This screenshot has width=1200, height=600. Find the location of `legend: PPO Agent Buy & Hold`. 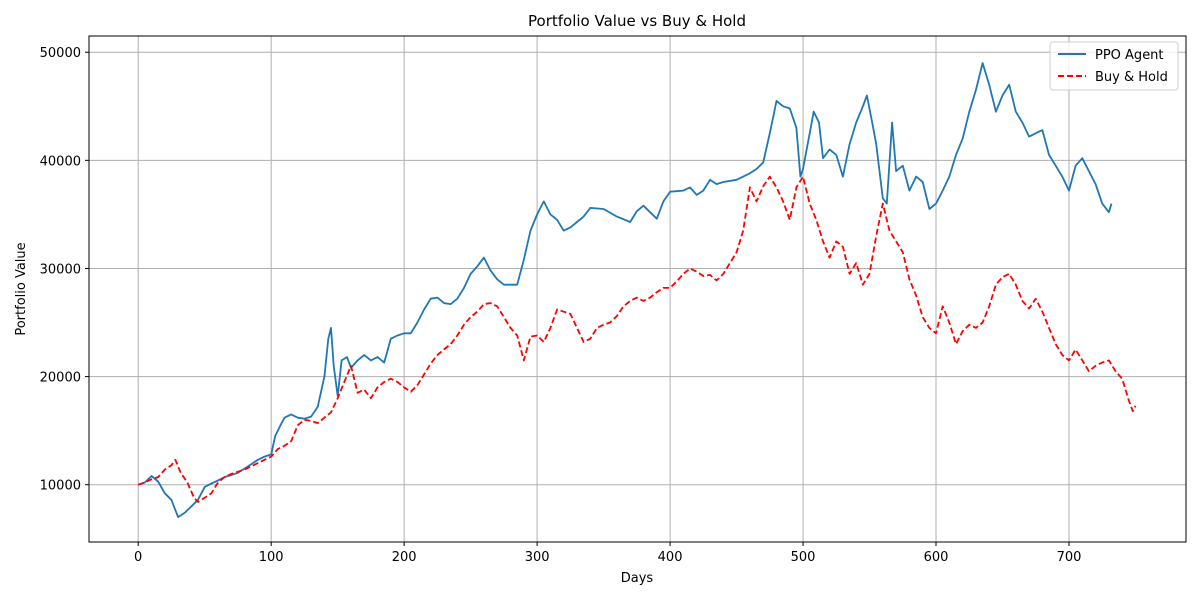

legend: PPO Agent Buy & Hold is located at coordinates (1114, 66).